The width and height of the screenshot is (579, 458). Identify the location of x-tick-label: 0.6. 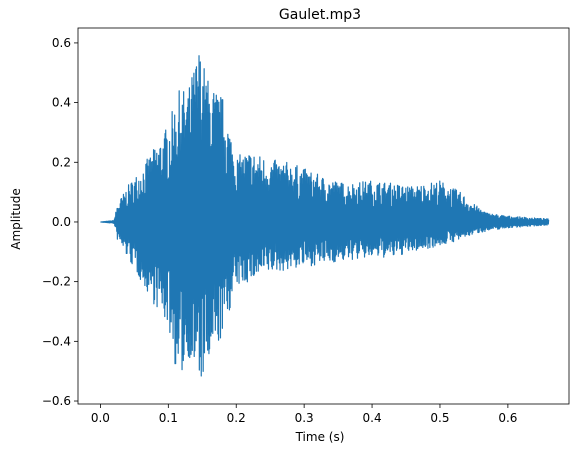
(507, 418).